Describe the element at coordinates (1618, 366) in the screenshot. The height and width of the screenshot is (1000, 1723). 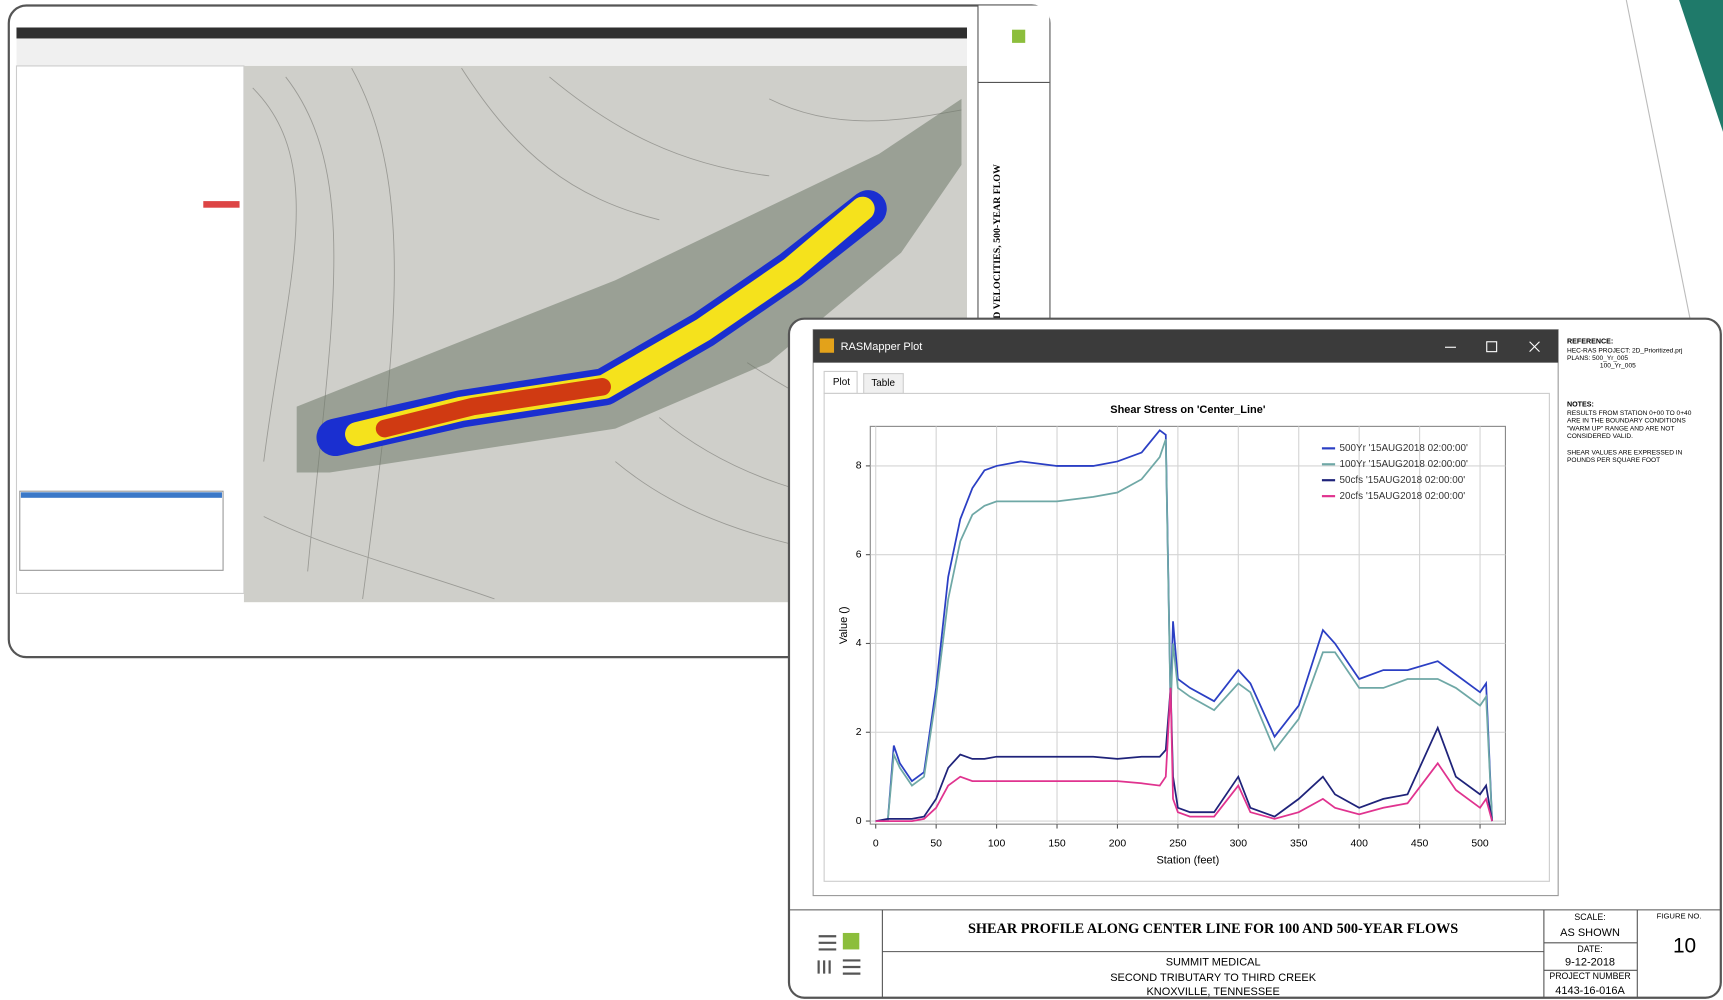
I see `reference-line: 100_Yr_005` at that location.